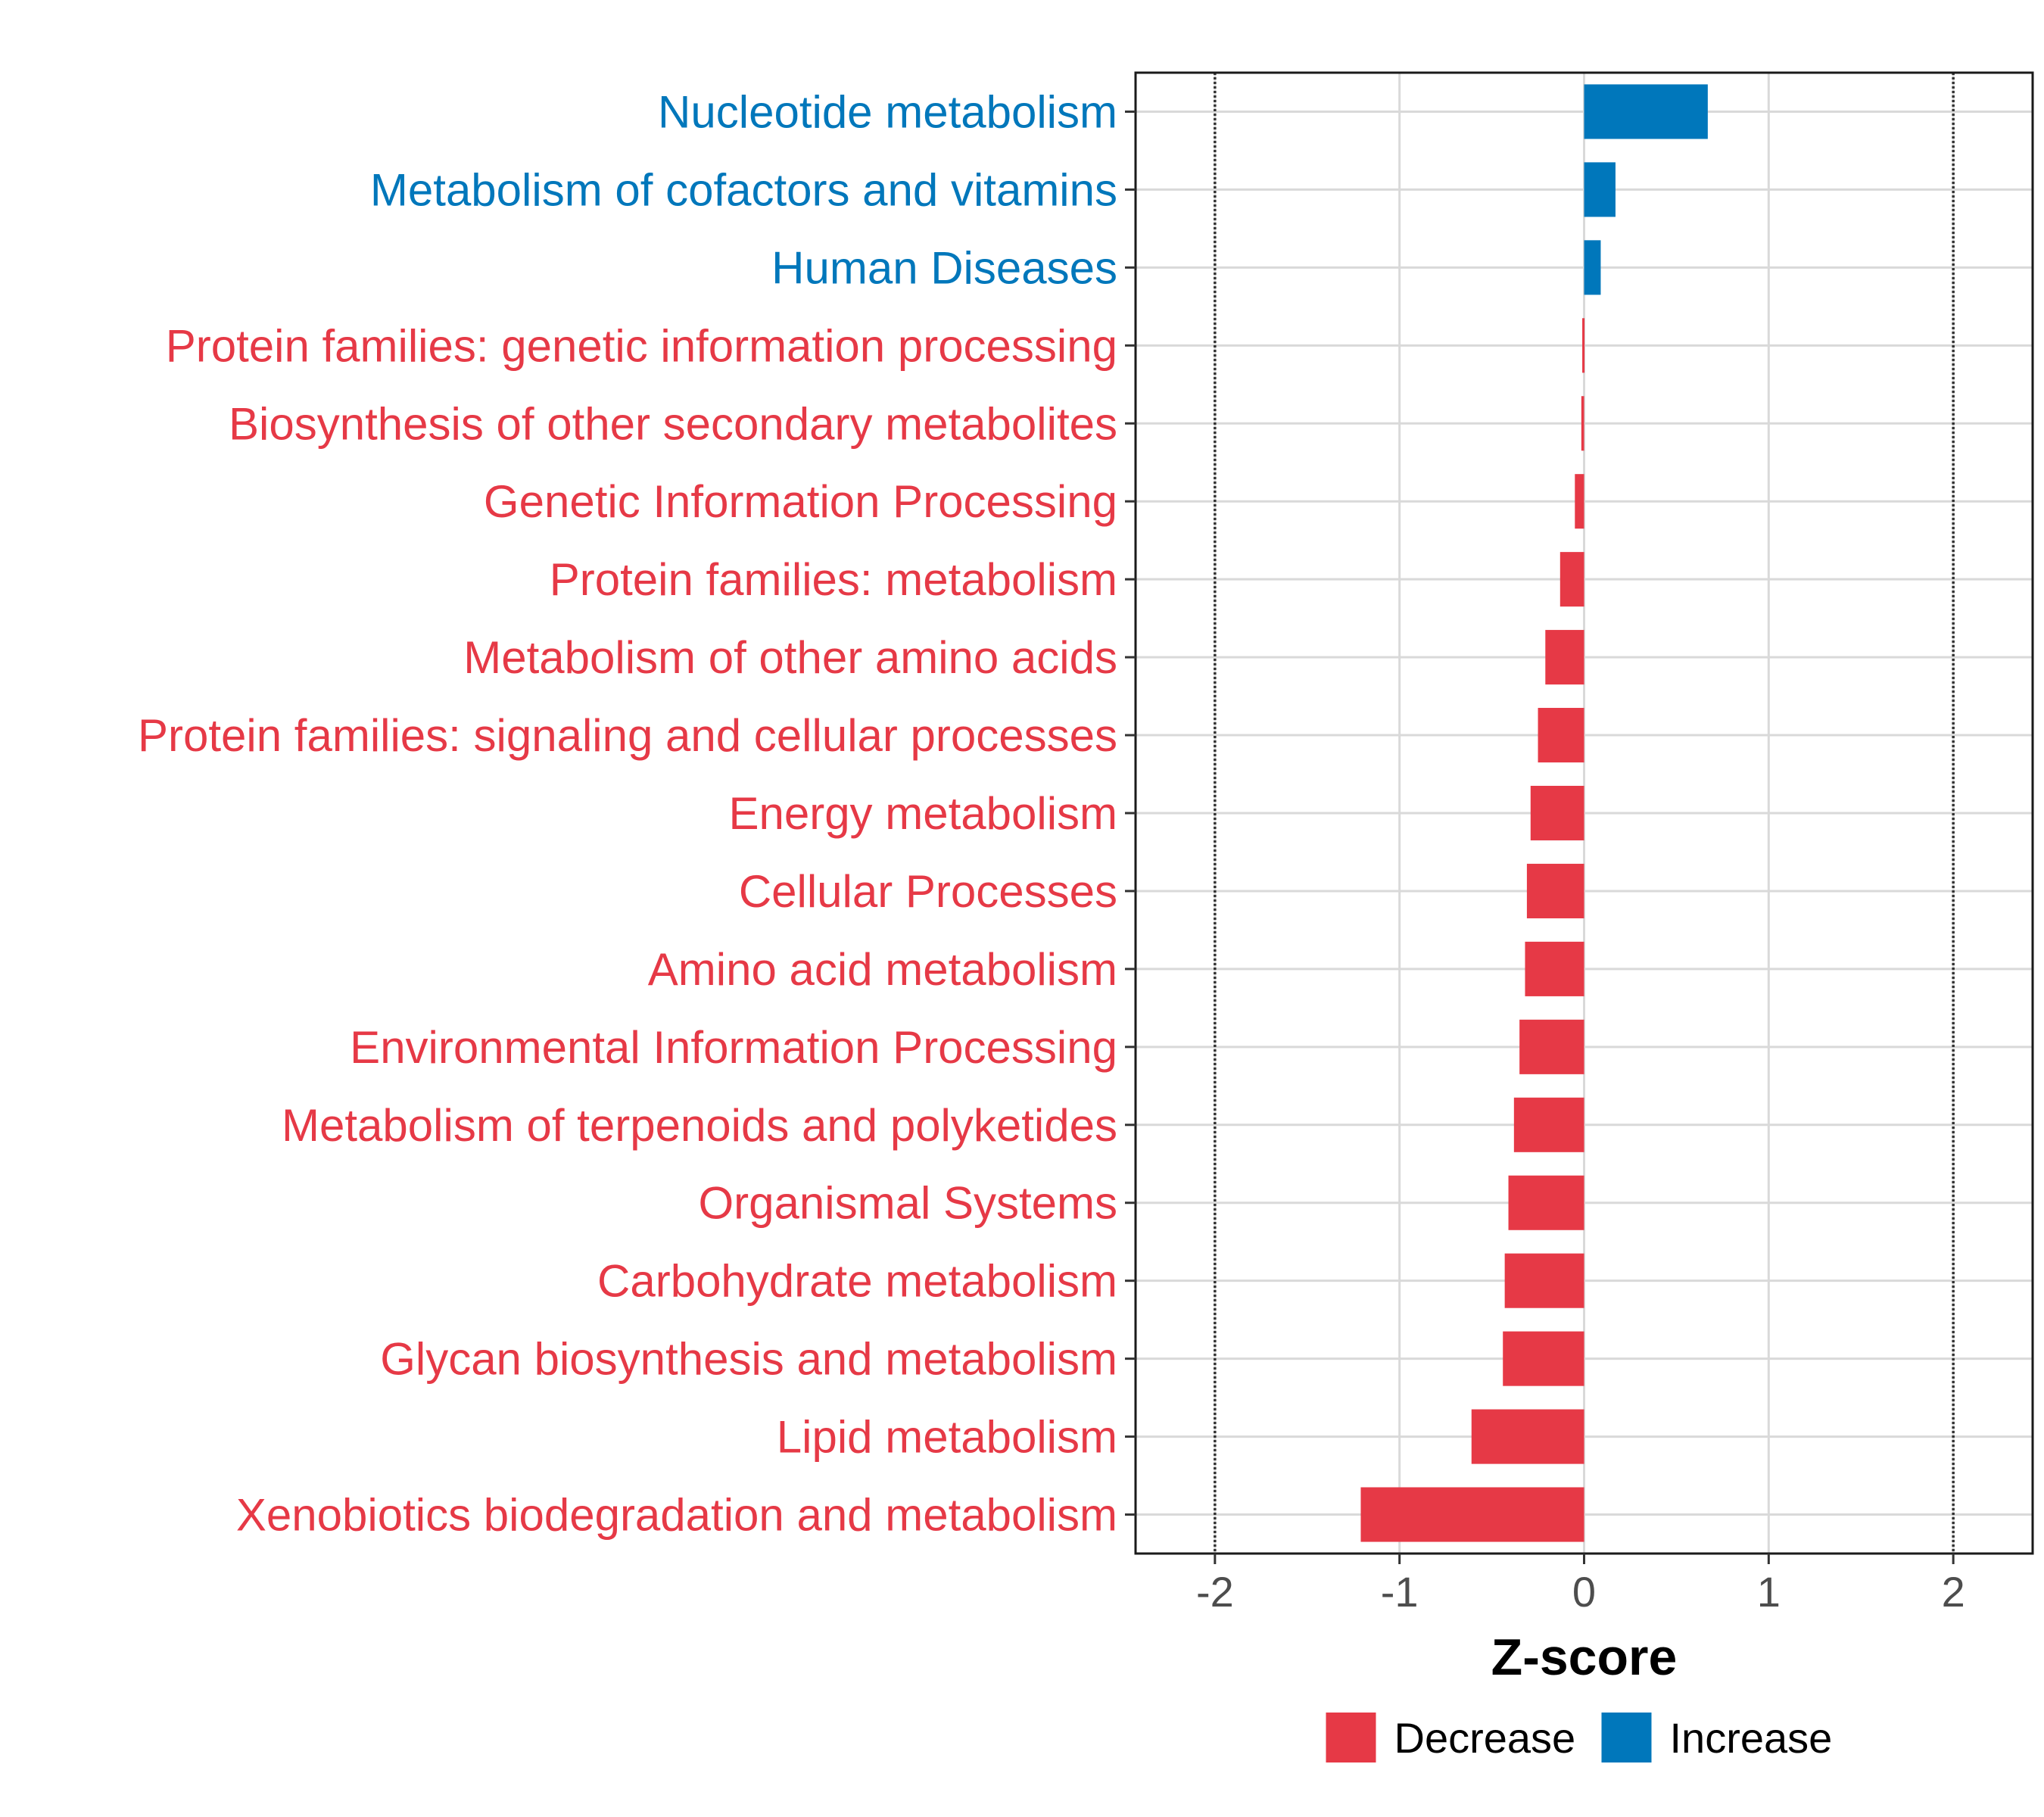 The width and height of the screenshot is (2044, 1817). What do you see at coordinates (1584, 1657) in the screenshot?
I see `x-axis-title: Z-score` at bounding box center [1584, 1657].